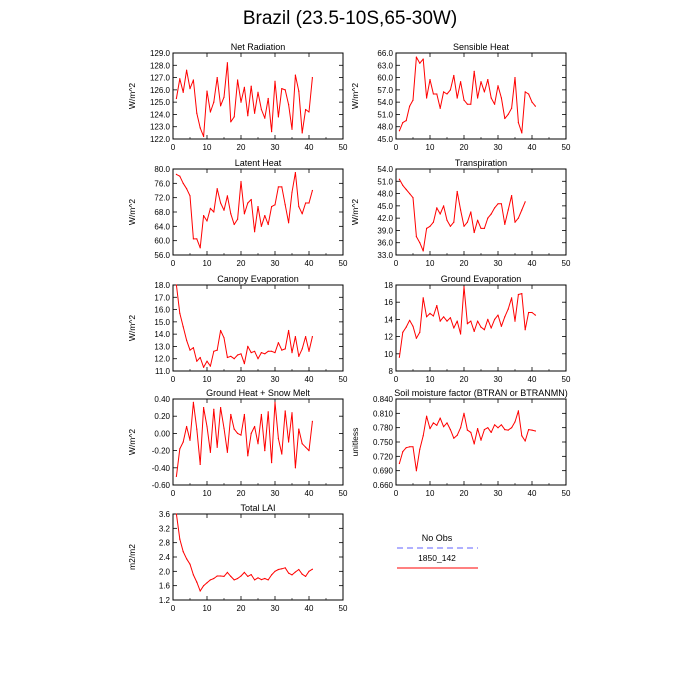  What do you see at coordinates (162, 433) in the screenshot?
I see `y-tick-label: 0.00` at bounding box center [162, 433].